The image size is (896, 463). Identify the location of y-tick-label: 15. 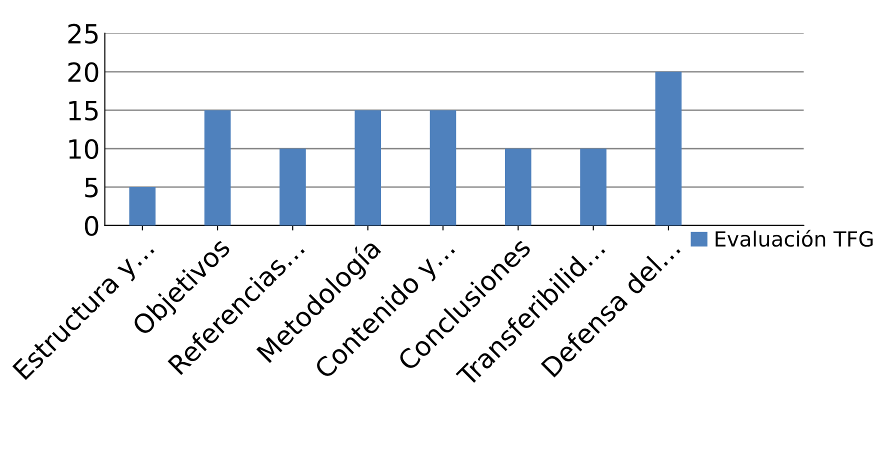
(83, 110).